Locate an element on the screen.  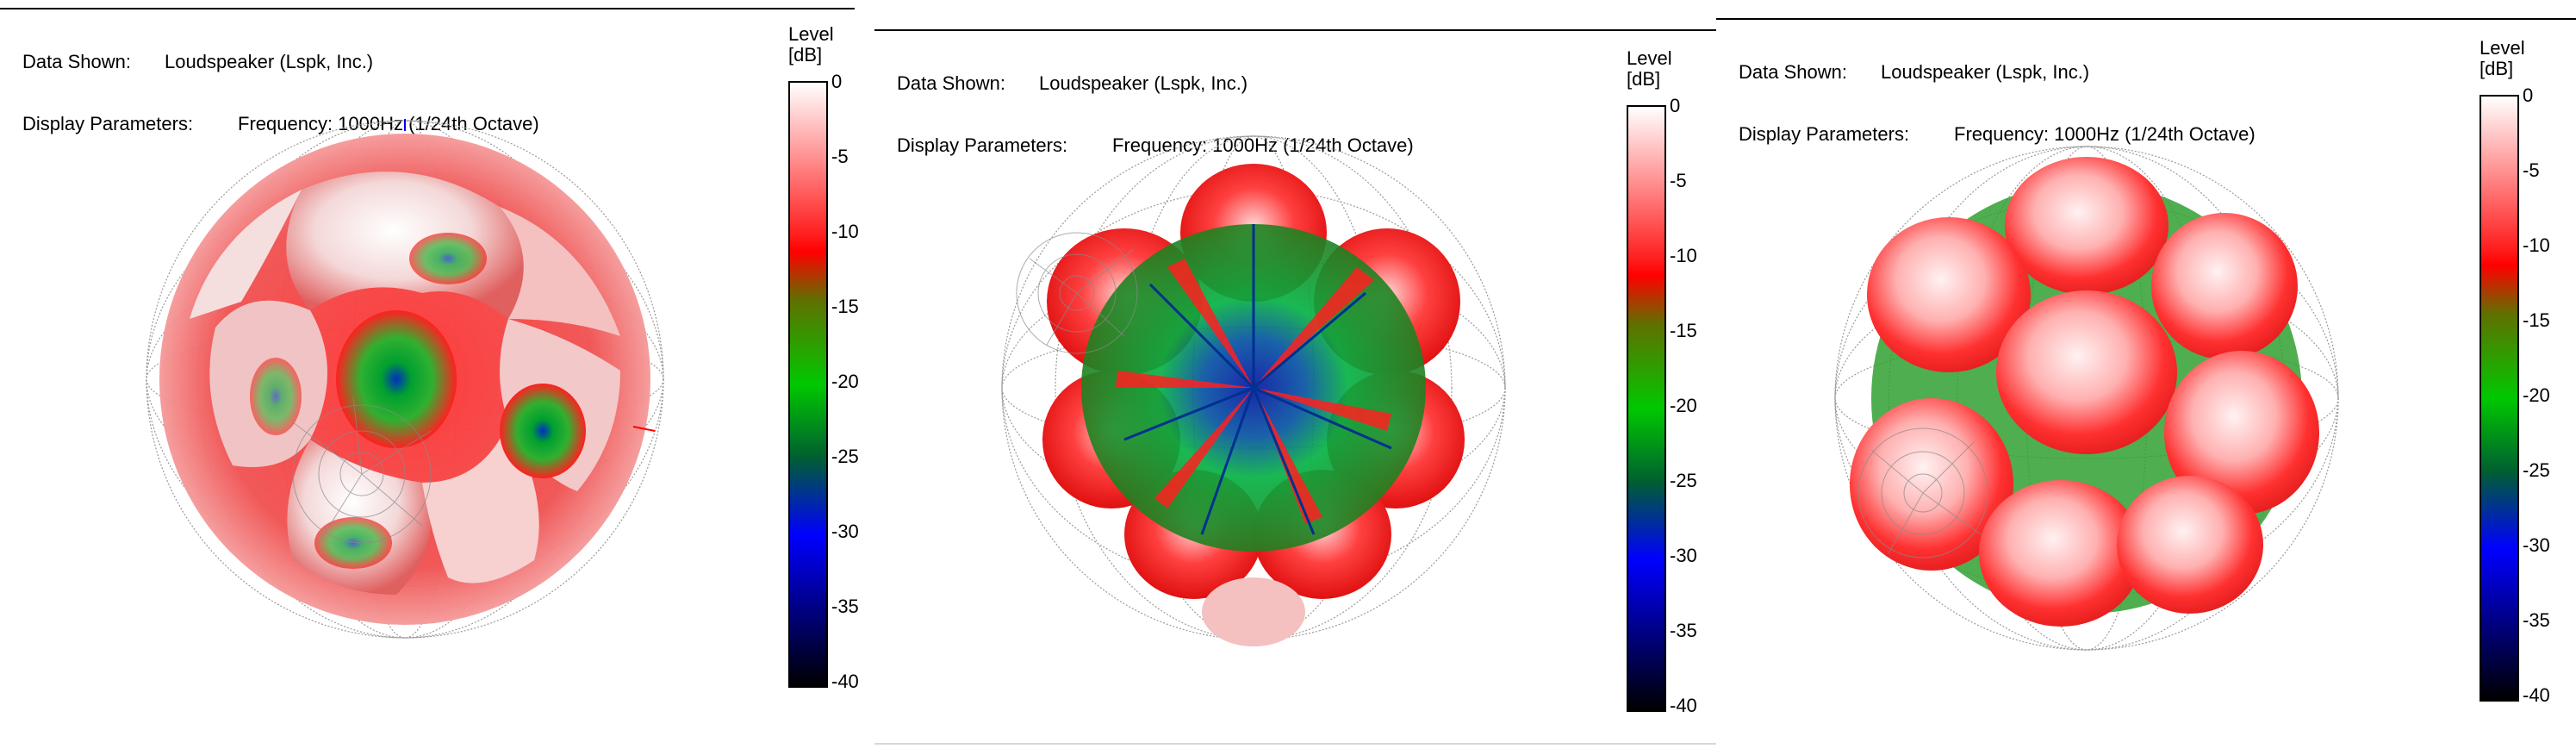
low-level-regions is located at coordinates (418, 401).